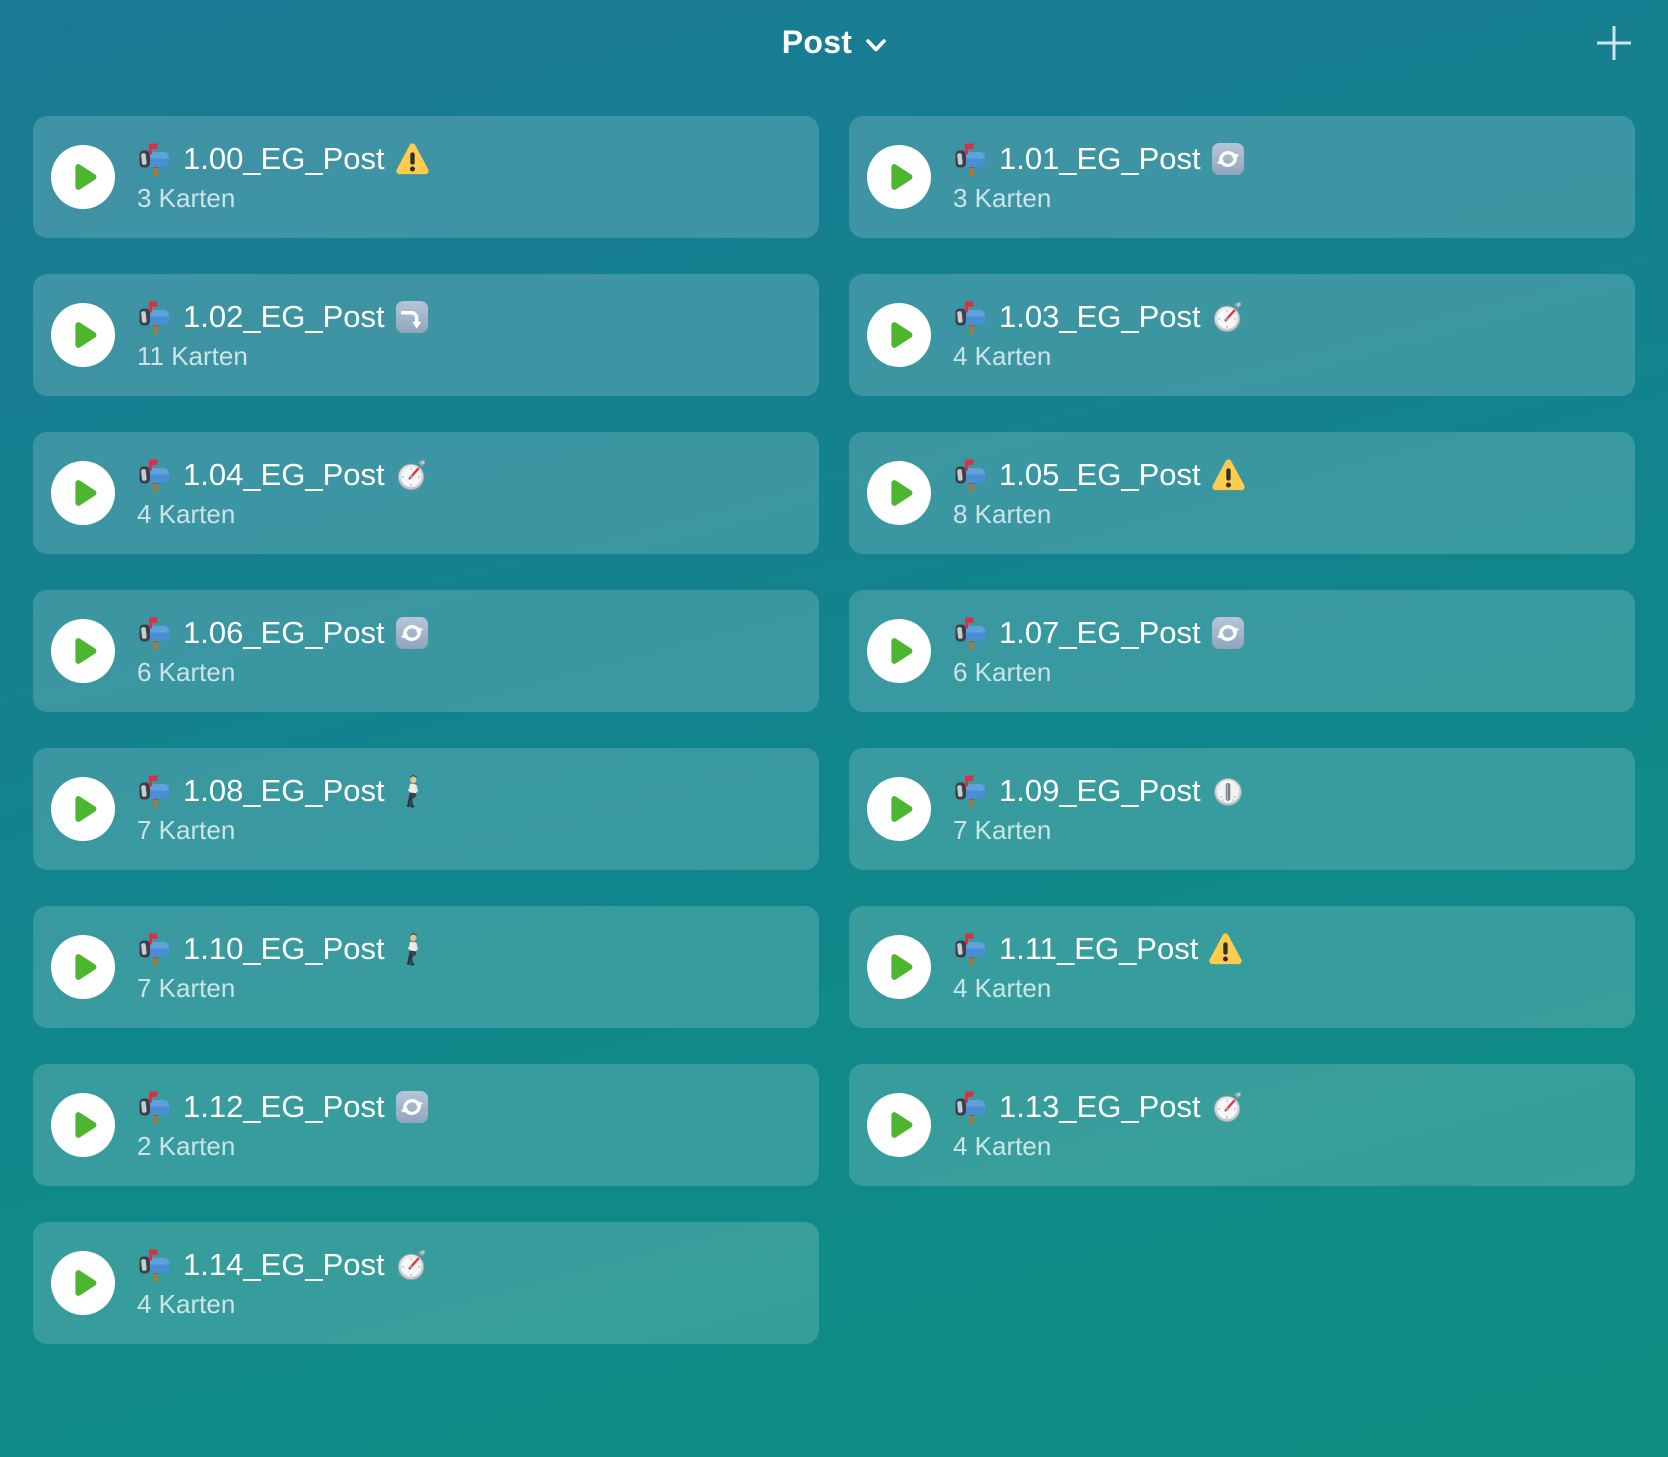 Image resolution: width=1668 pixels, height=1457 pixels. I want to click on deck-card: 1.04_EG_Post 4 Karten, so click(426, 493).